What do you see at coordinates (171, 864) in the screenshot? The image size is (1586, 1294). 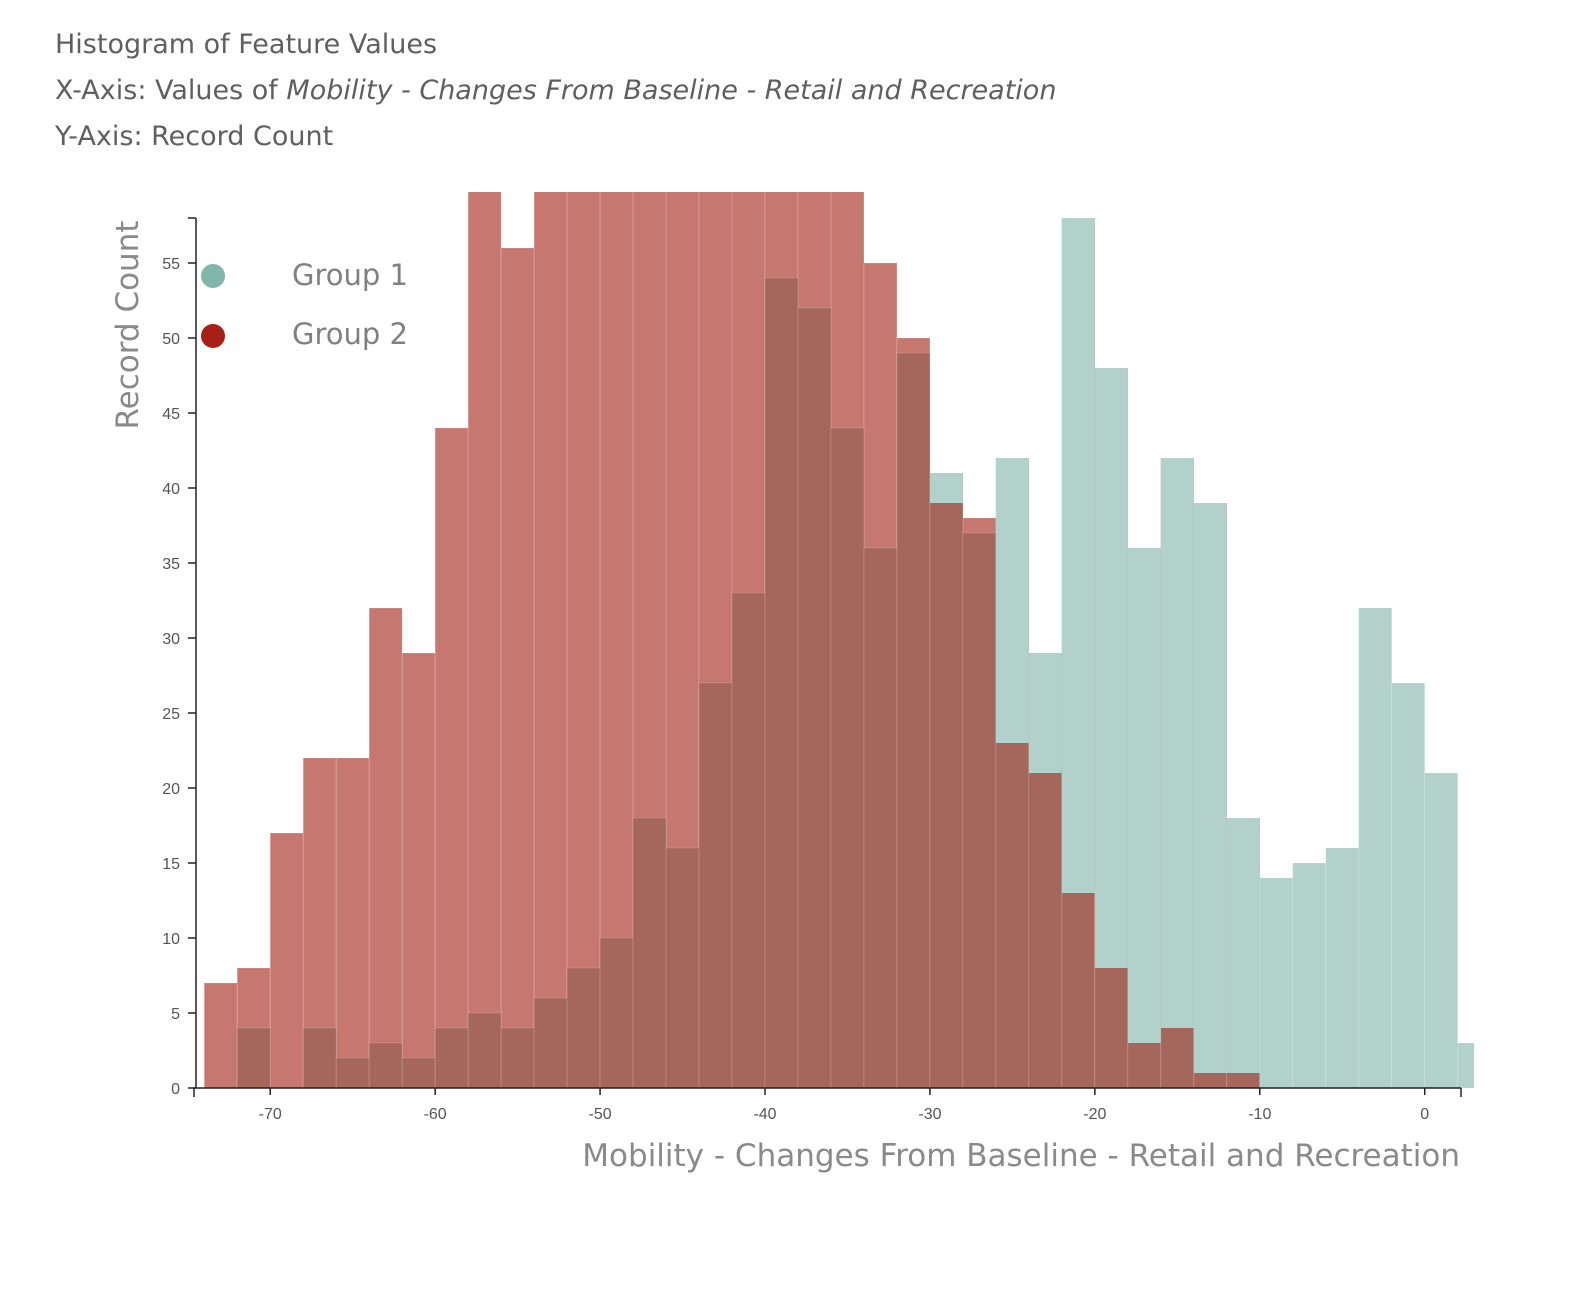 I see `y-tick-label: 15` at bounding box center [171, 864].